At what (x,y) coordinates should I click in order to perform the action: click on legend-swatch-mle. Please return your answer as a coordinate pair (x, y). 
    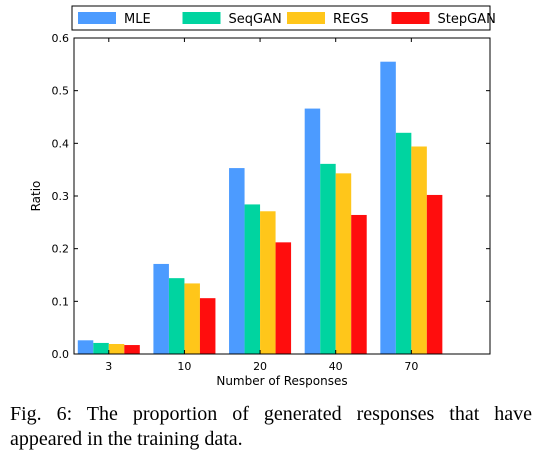
    Looking at the image, I should click on (97, 18).